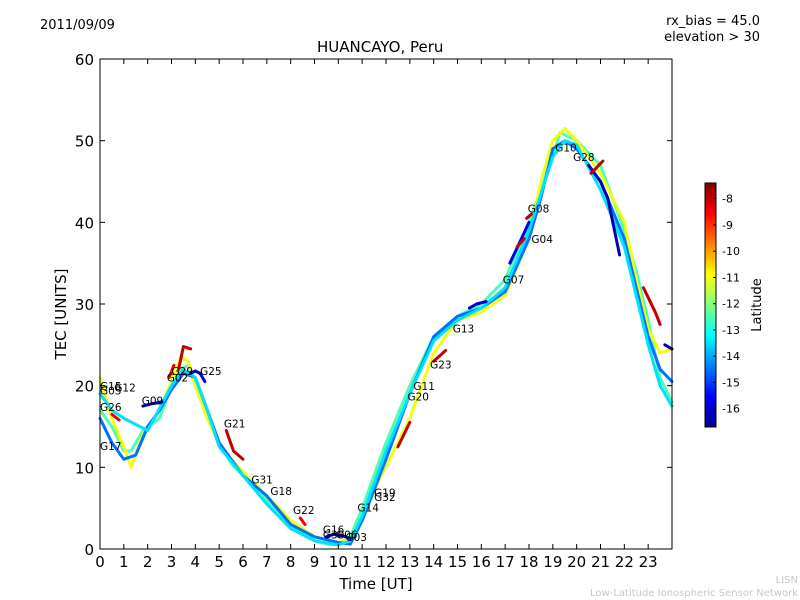  I want to click on y-tick-label: 50, so click(84, 142).